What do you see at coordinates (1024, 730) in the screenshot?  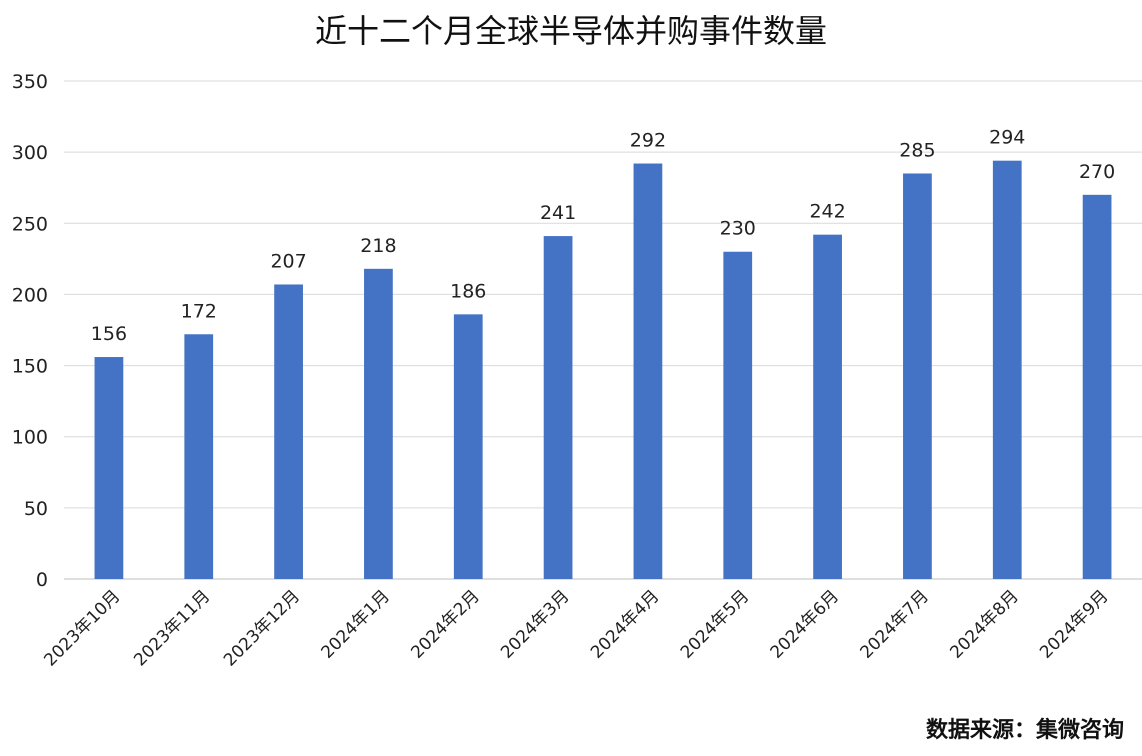 I see `source-note: 数据来源：集微咨询` at bounding box center [1024, 730].